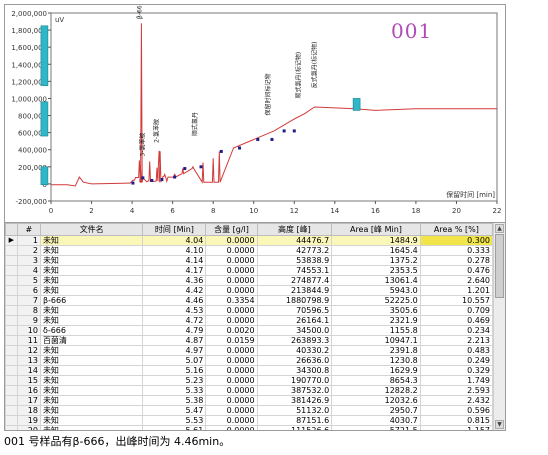 This screenshot has width=548, height=455. Describe the element at coordinates (249, 390) in the screenshot. I see `table-row: 16 未知 5.33 0.0000 387532.0 12828.2 2.593` at that location.